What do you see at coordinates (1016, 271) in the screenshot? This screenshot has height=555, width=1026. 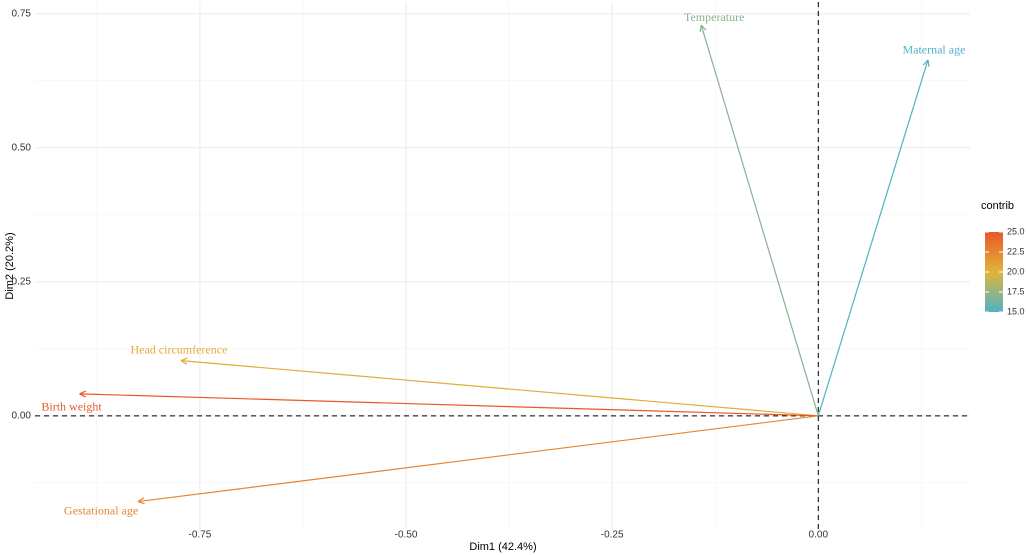 I see `legend-tick-label: 20.0` at bounding box center [1016, 271].